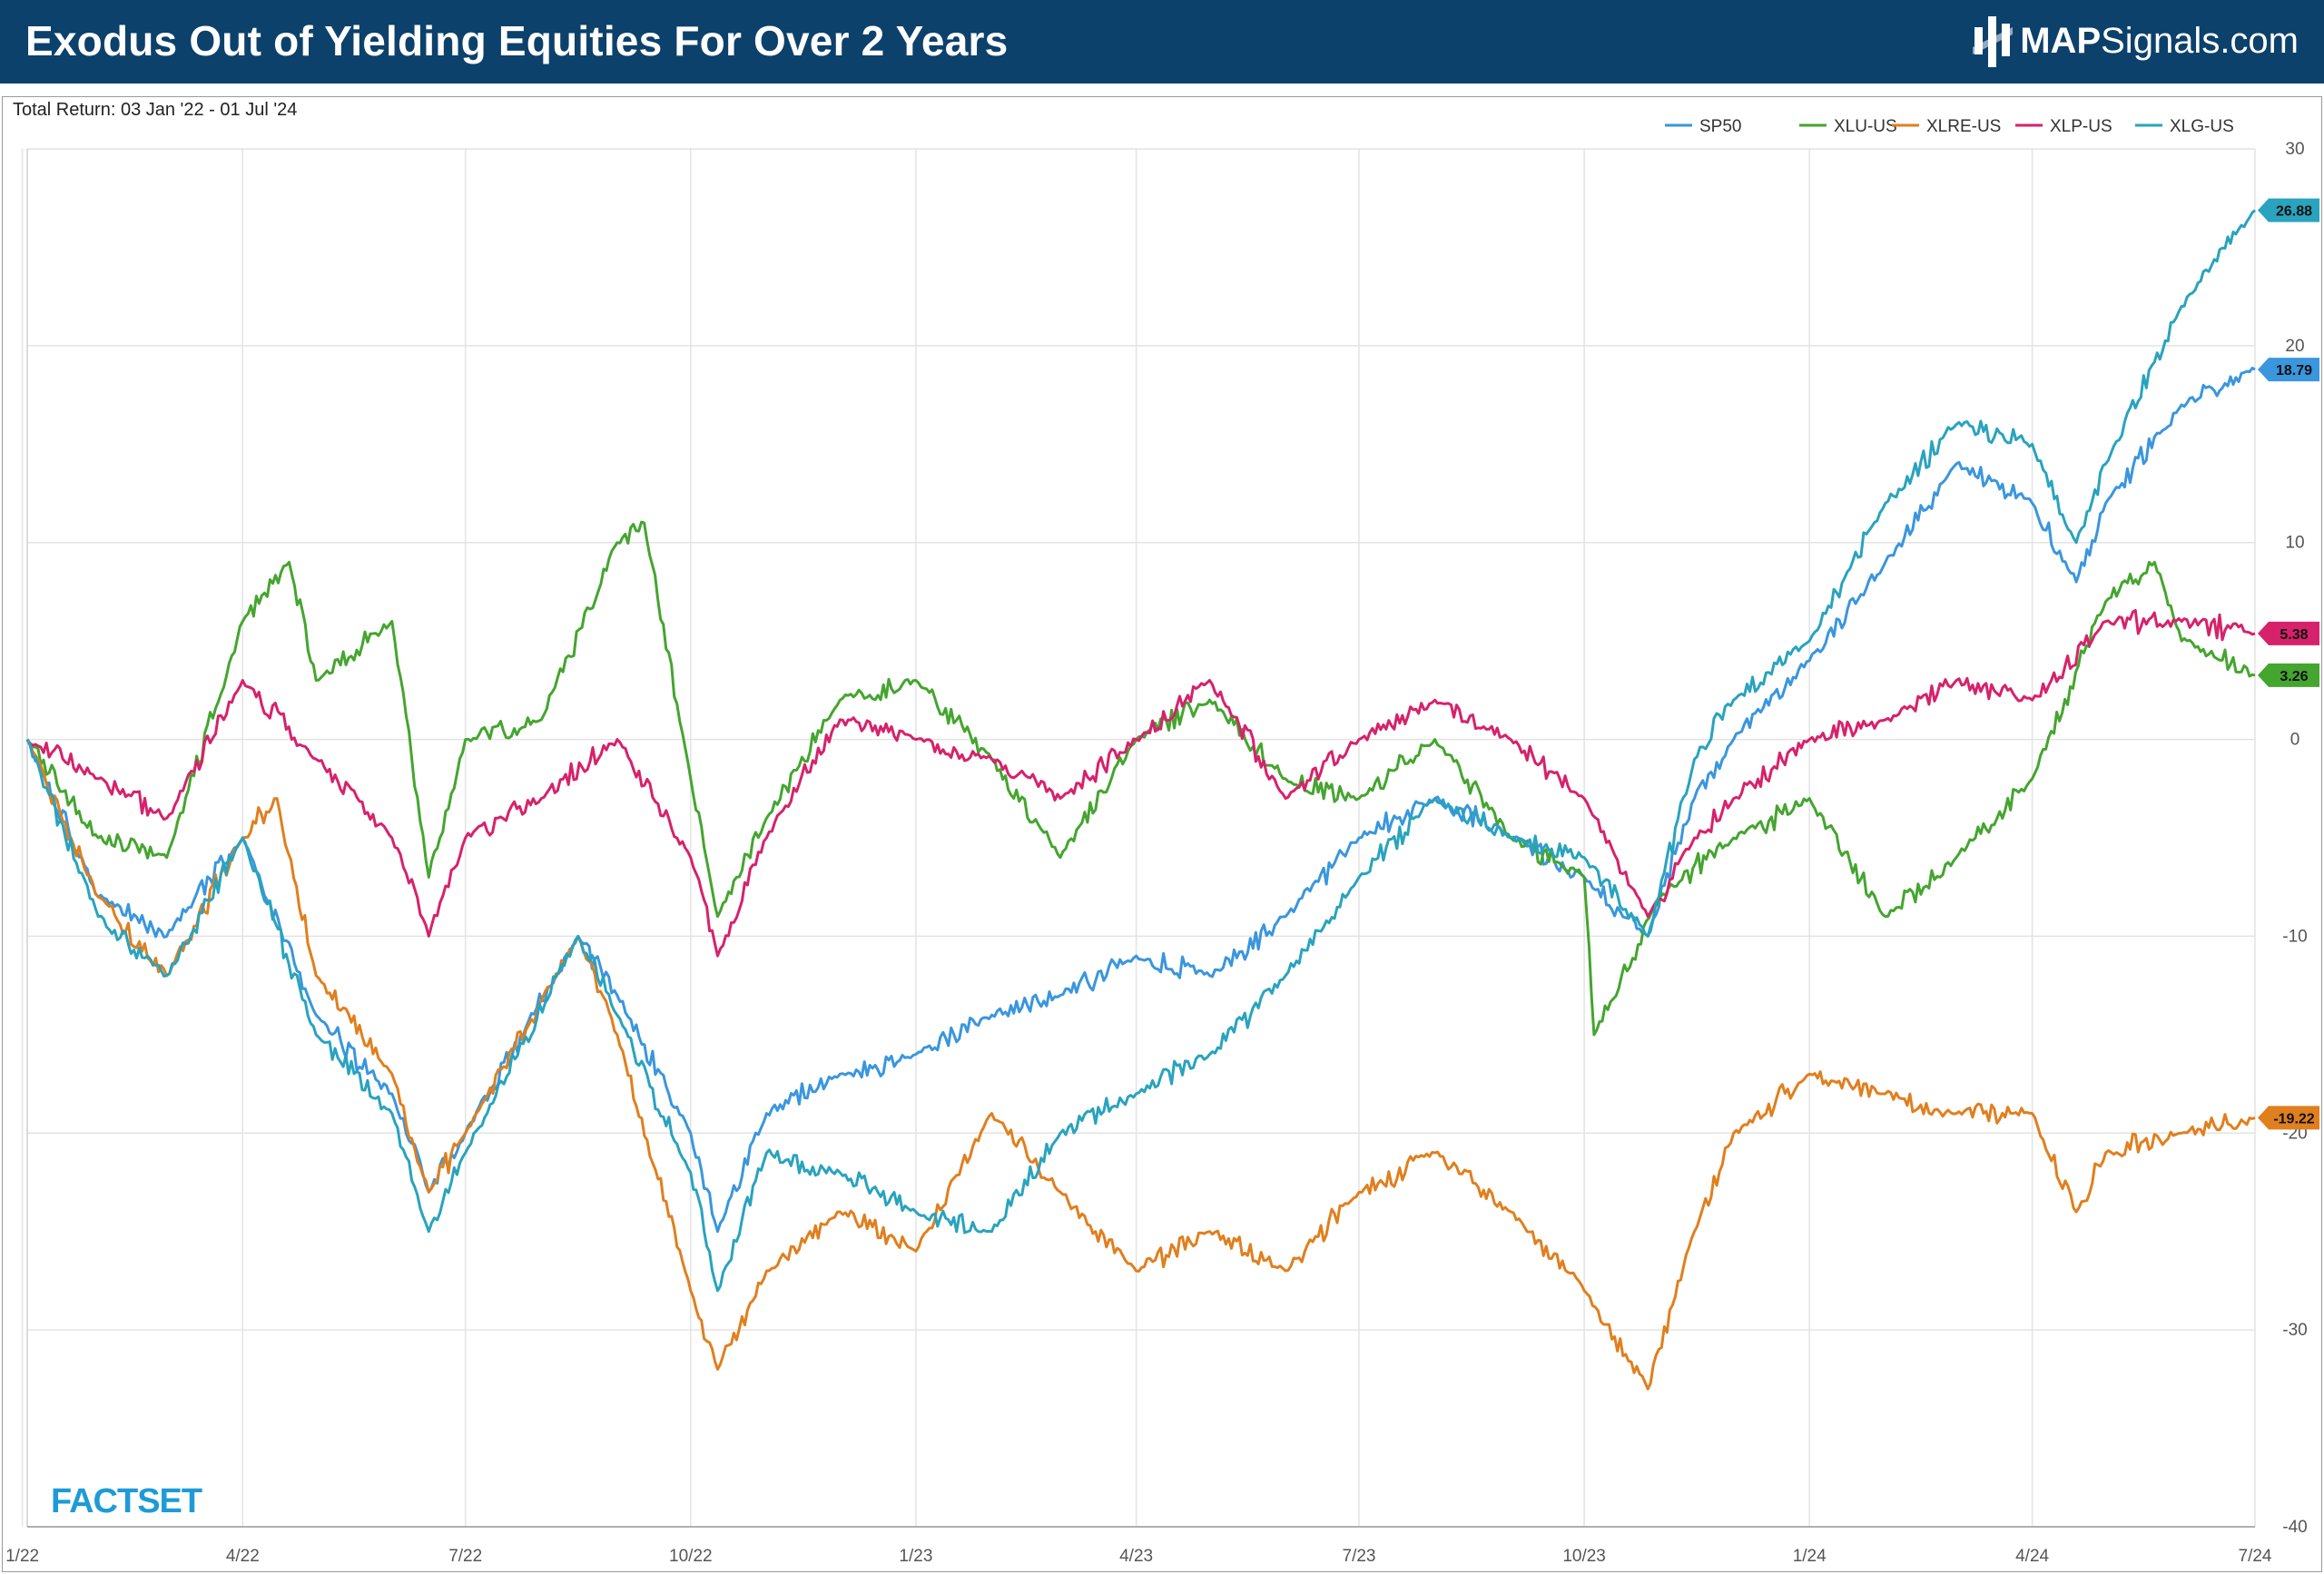 Image resolution: width=2324 pixels, height=1574 pixels. Describe the element at coordinates (22, 1556) in the screenshot. I see `x-tick-label: 1/22` at that location.